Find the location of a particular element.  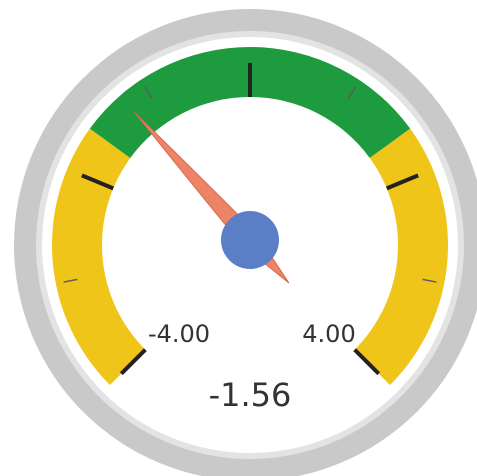

gauge-max-label: 4.00 is located at coordinates (328, 334).